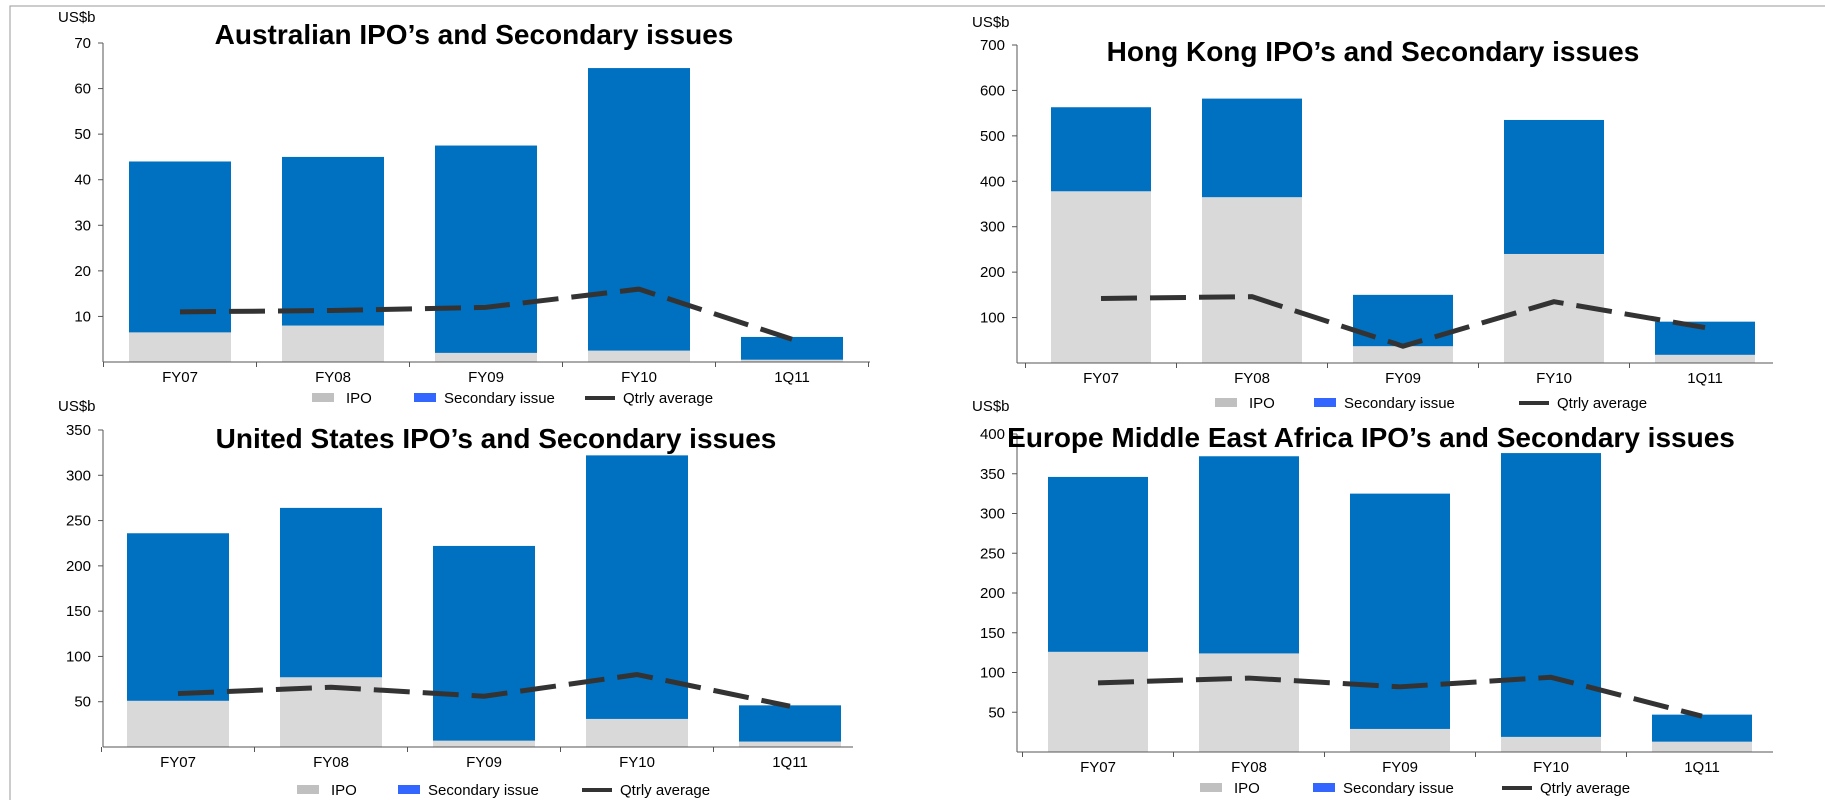 This screenshot has width=1825, height=800. What do you see at coordinates (82, 702) in the screenshot?
I see `y-tick-label: 50` at bounding box center [82, 702].